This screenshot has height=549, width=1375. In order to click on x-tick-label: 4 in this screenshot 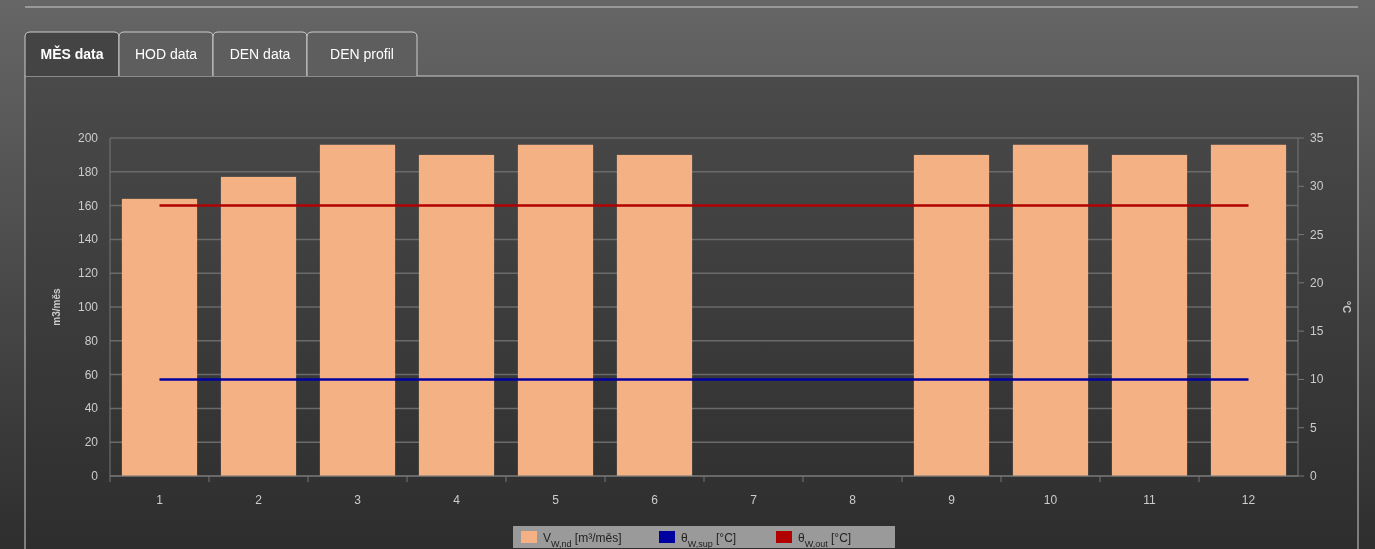, I will do `click(457, 500)`.